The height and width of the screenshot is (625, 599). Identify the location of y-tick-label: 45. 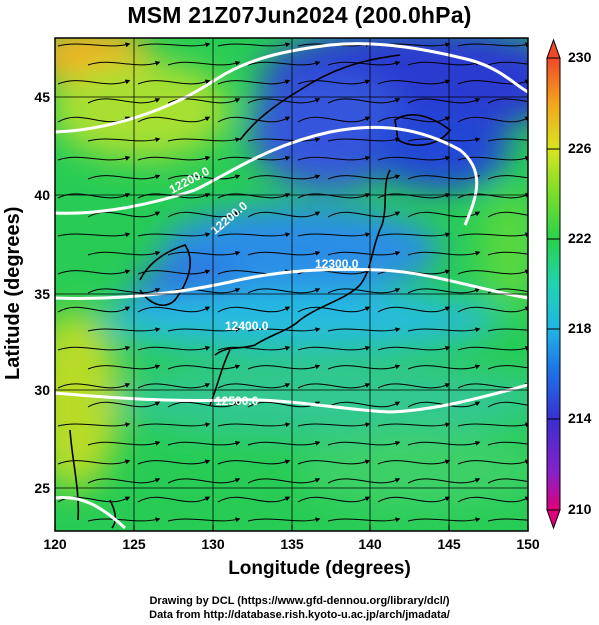
(42, 97).